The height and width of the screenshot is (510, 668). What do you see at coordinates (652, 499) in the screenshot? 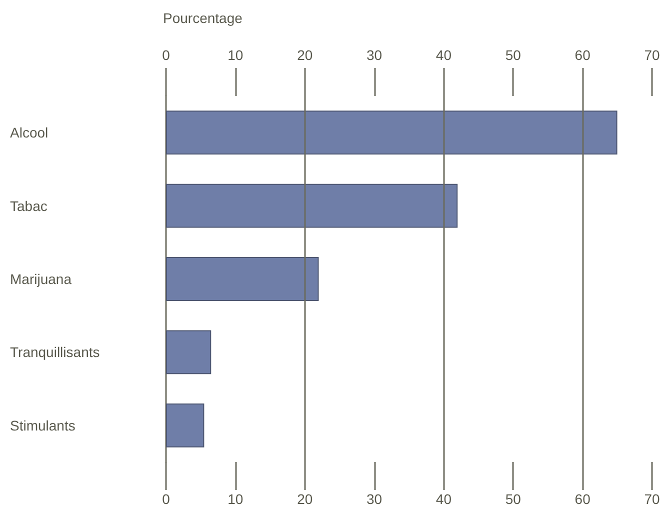
I see `x-tick-label: 70` at bounding box center [652, 499].